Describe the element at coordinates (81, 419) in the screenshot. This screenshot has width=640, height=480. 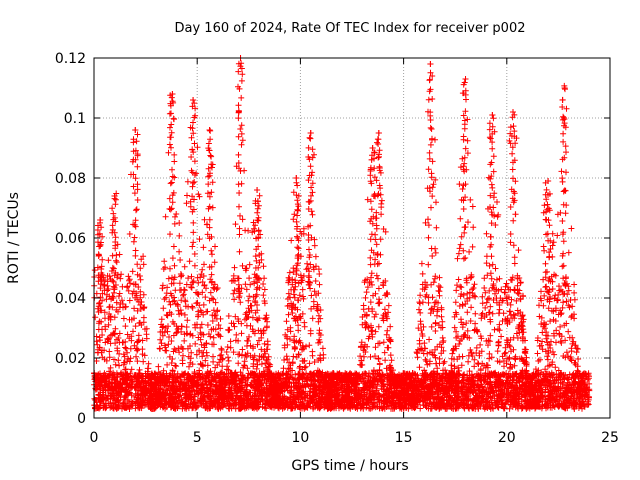
I see `y-tick-label: 0` at that location.